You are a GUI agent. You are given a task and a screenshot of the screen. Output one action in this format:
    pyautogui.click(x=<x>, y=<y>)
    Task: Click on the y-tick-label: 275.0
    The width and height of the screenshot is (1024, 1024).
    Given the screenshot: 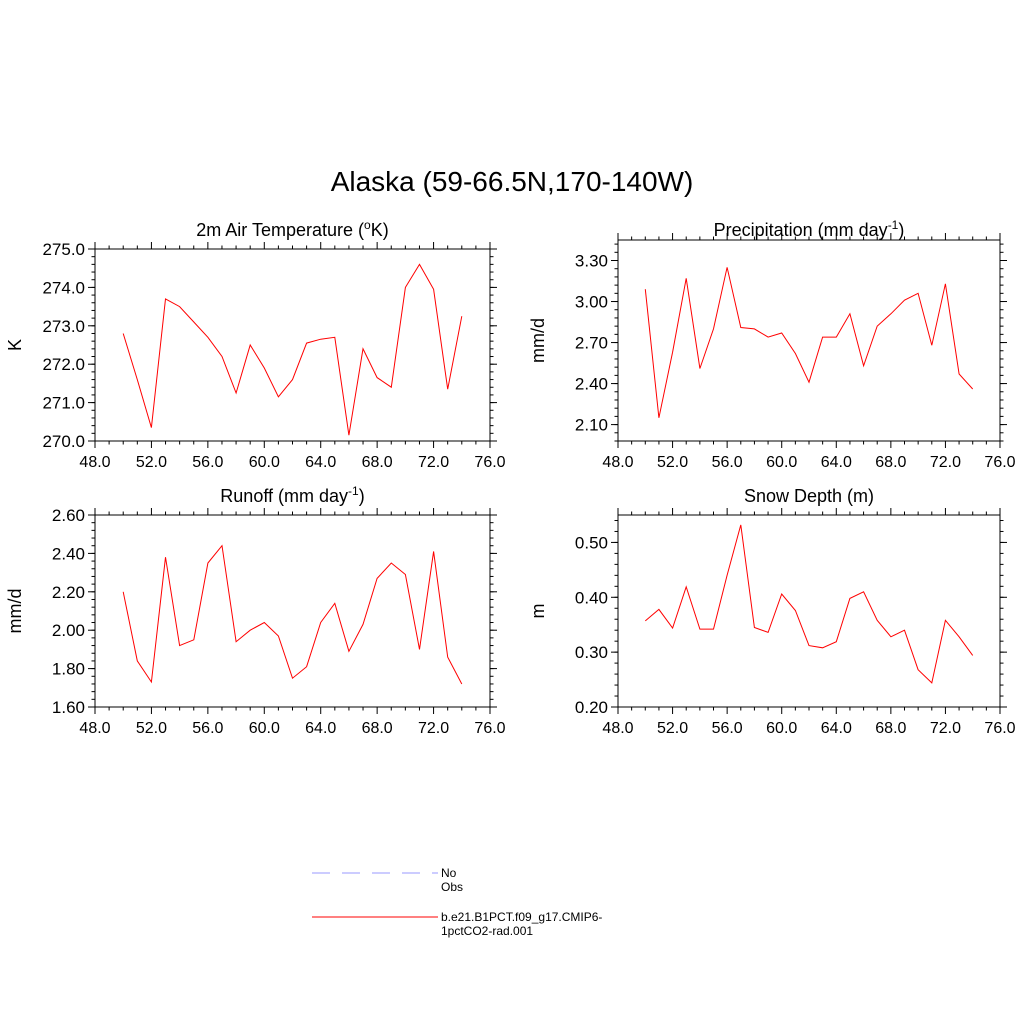 What is the action you would take?
    pyautogui.click(x=63, y=249)
    